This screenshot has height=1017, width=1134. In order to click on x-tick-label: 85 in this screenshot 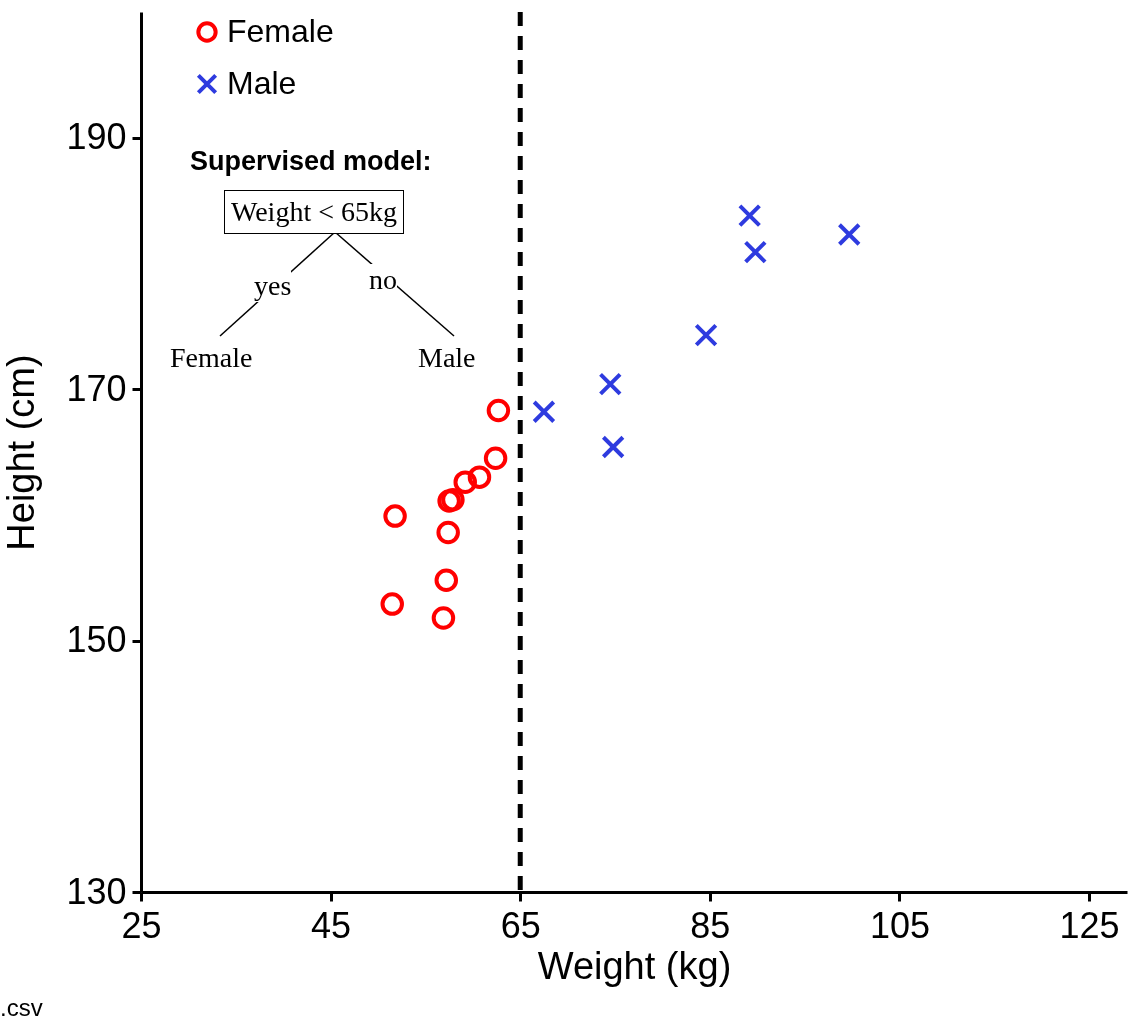, I will do `click(710, 925)`.